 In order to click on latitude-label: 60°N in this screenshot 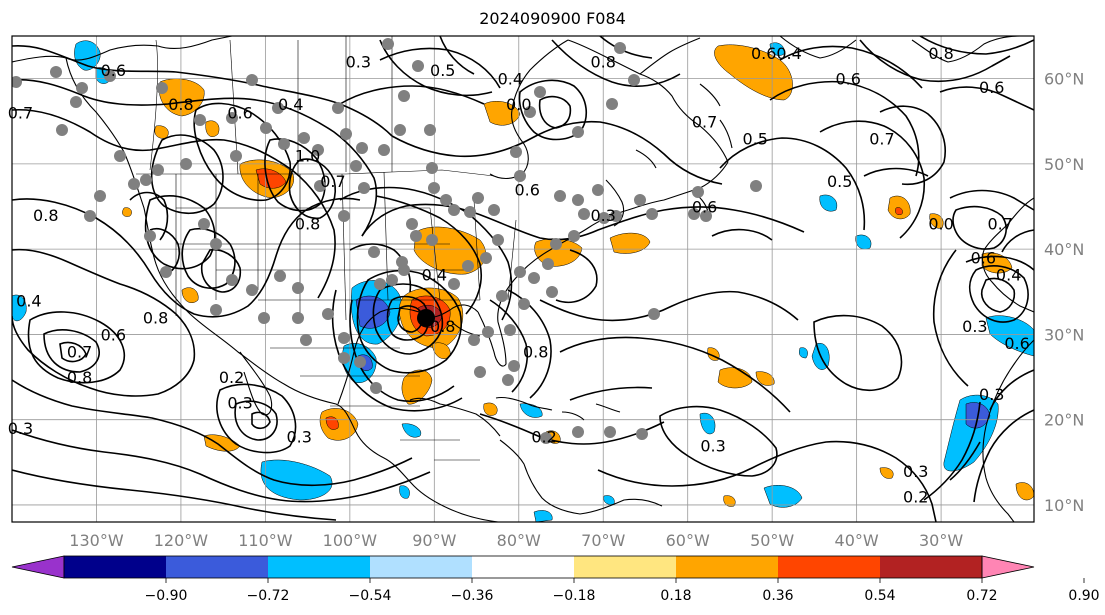, I will do `click(1064, 79)`.